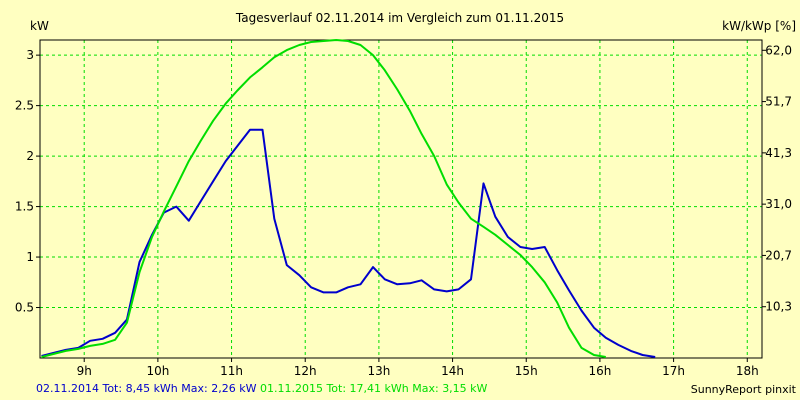 The width and height of the screenshot is (800, 400). Describe the element at coordinates (378, 371) in the screenshot. I see `x-tick-label: 13h` at that location.